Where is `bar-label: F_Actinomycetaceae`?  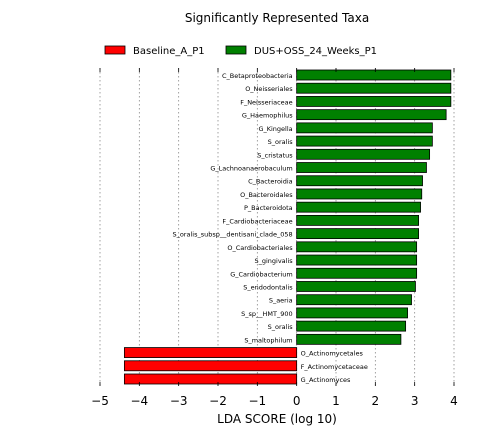
bar-label: F_Actinomycetaceae is located at coordinates (334, 367).